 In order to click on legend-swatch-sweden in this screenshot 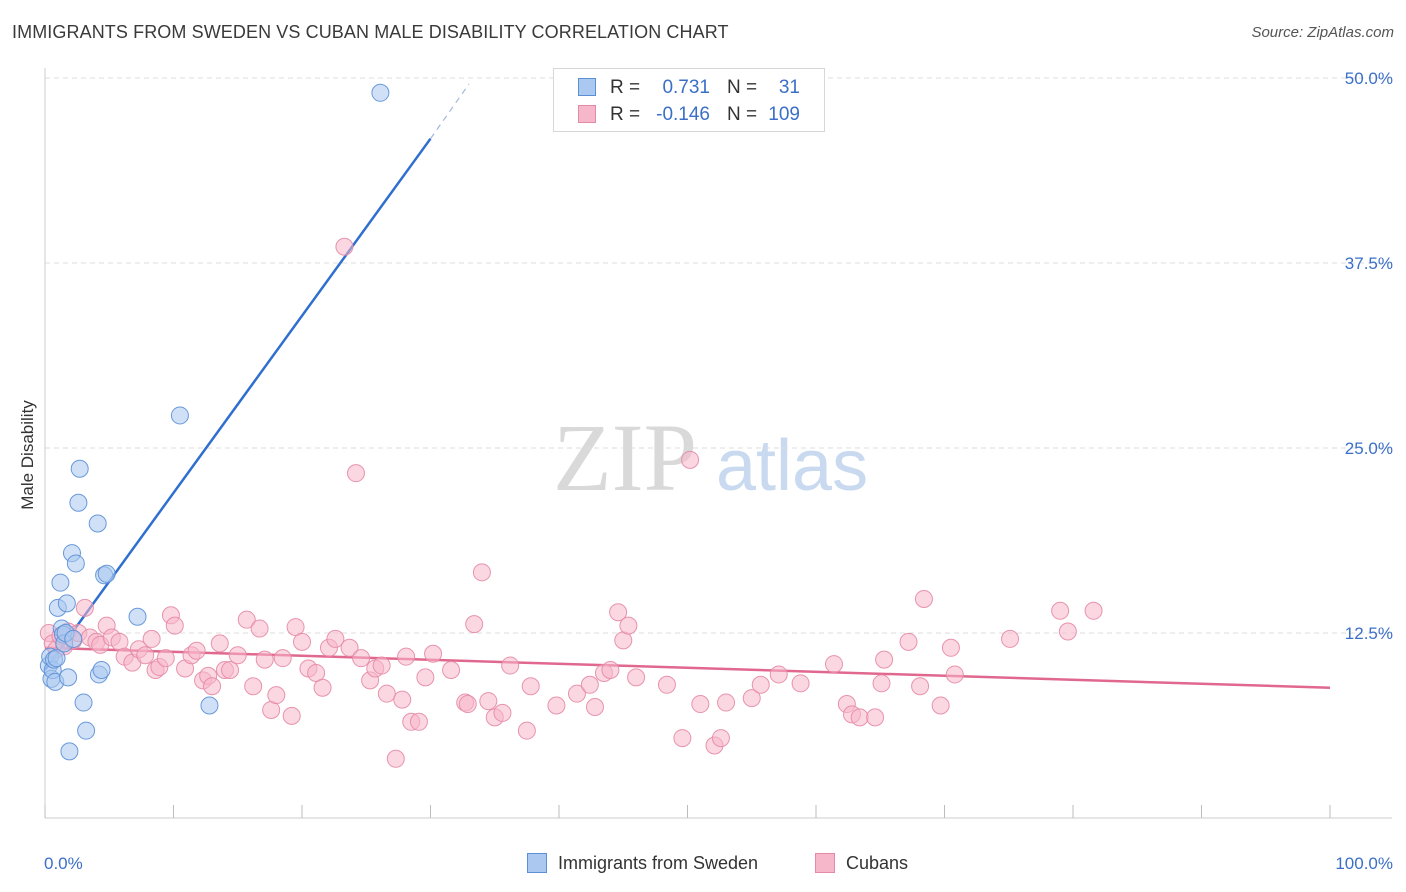, I will do `click(587, 87)`.